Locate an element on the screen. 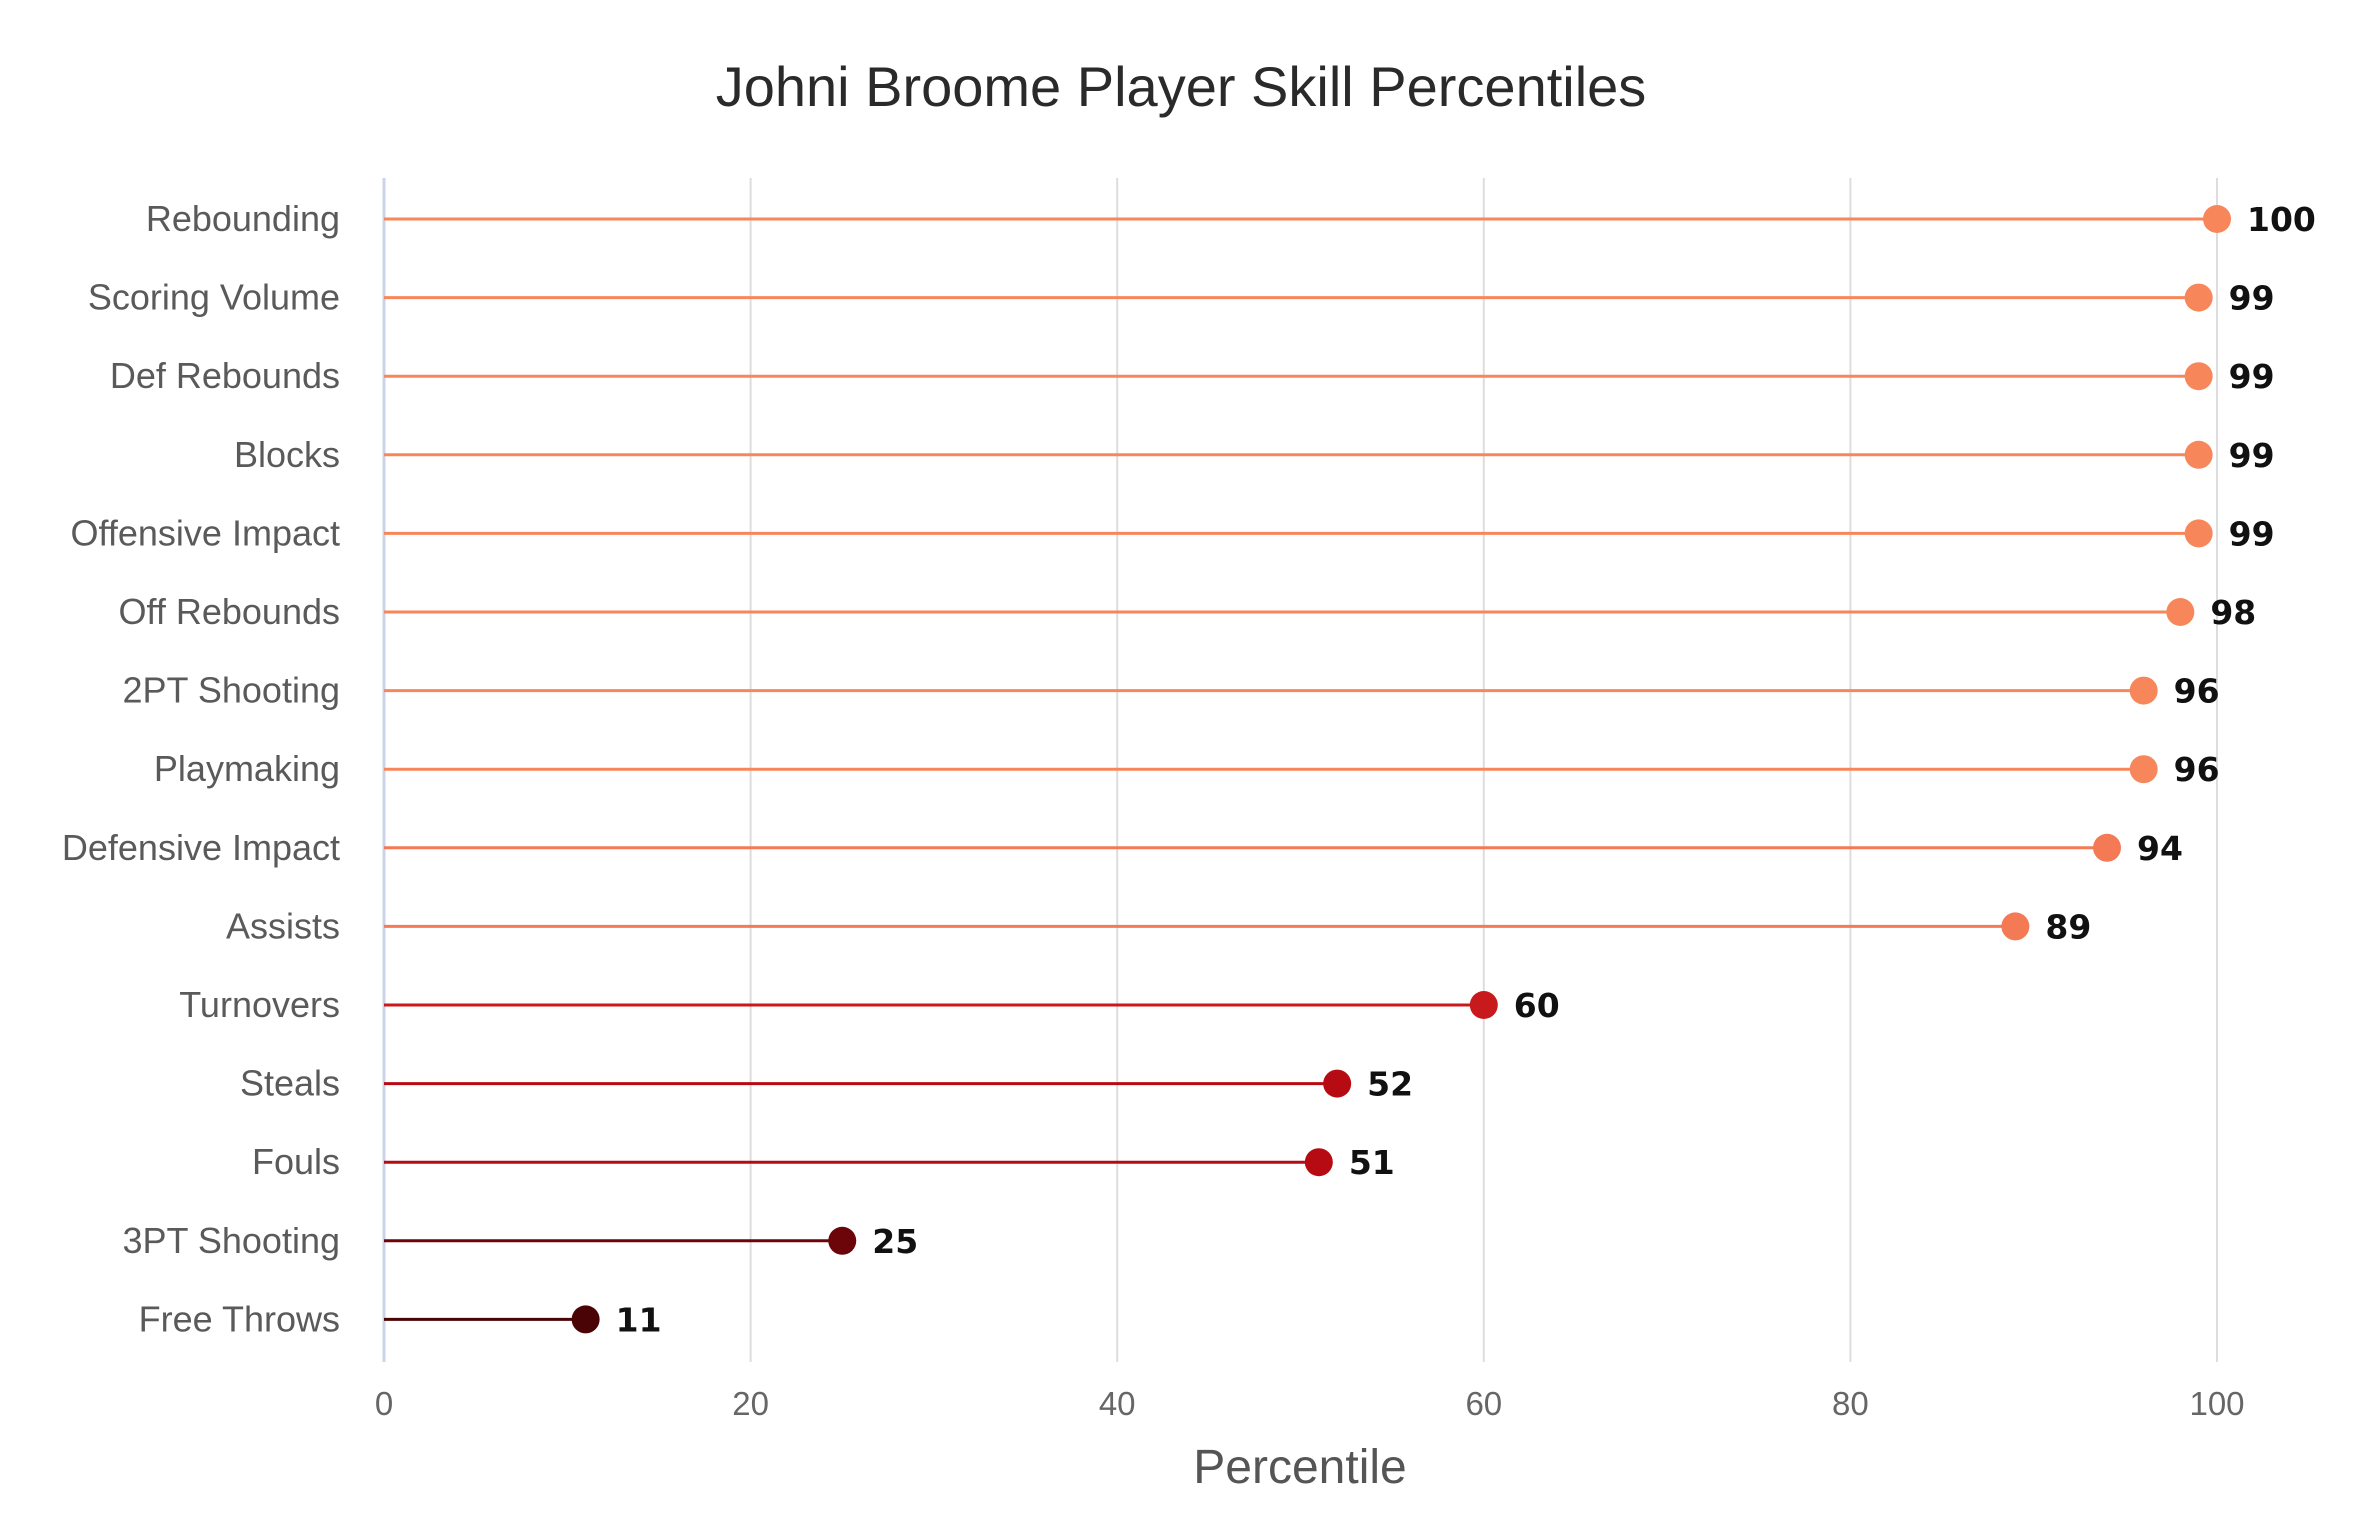  category-label: Blocks is located at coordinates (287, 454).